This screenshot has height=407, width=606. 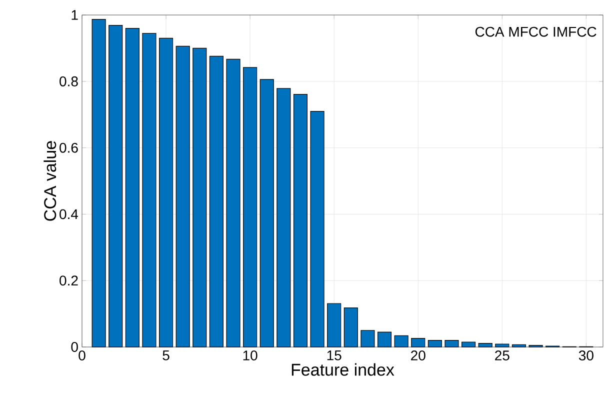 What do you see at coordinates (502, 355) in the screenshot?
I see `x-tick-label: 25` at bounding box center [502, 355].